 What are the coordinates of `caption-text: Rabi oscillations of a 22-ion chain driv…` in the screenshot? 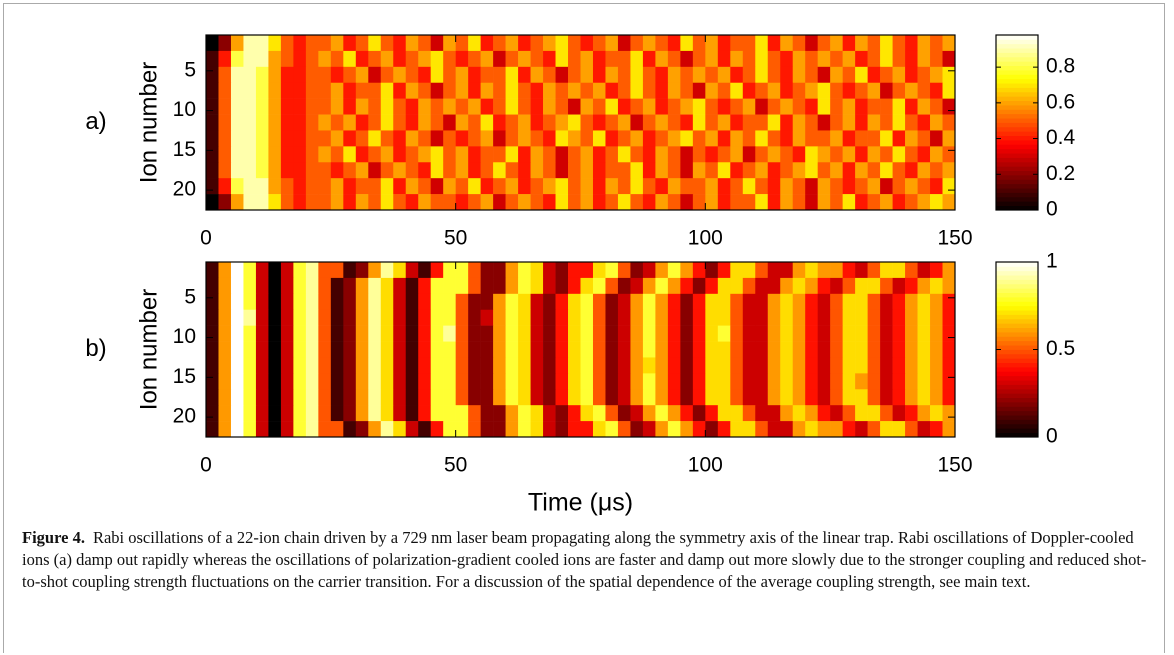 It's located at (584, 559).